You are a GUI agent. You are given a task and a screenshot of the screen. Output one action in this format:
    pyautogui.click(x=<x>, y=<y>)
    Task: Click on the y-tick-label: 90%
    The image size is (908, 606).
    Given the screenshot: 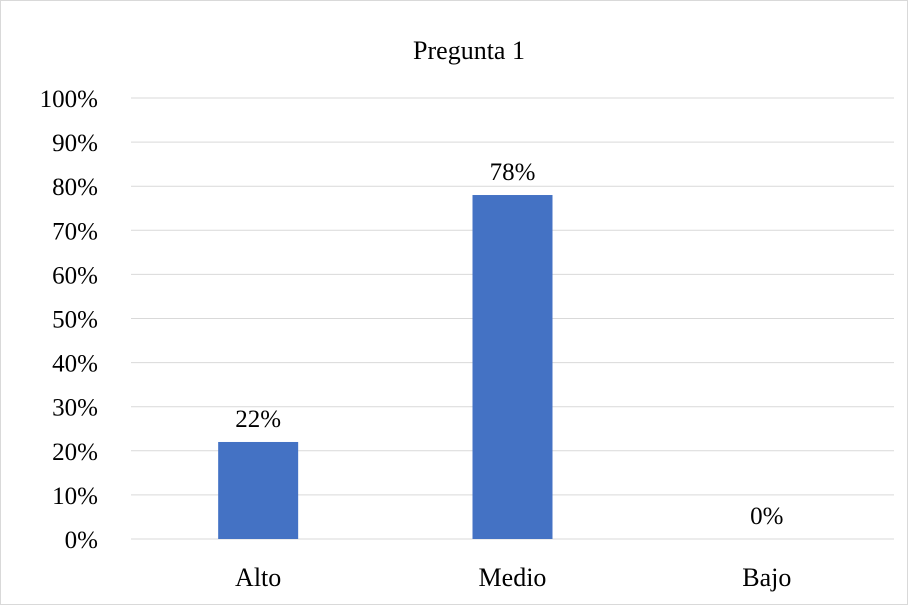 What is the action you would take?
    pyautogui.click(x=75, y=143)
    